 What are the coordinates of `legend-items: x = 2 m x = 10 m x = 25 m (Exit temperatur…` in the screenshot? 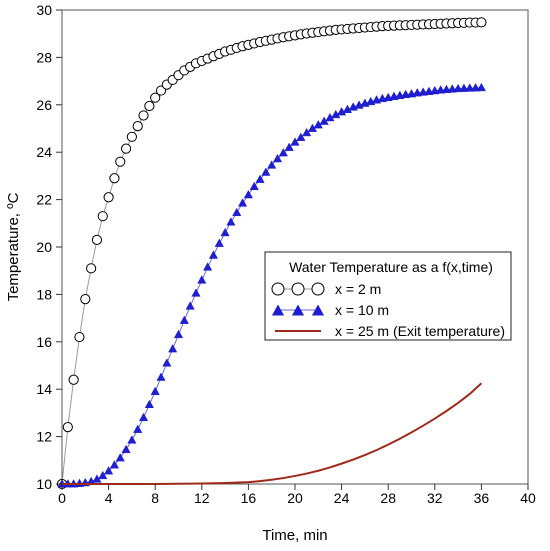 It's located at (388, 310).